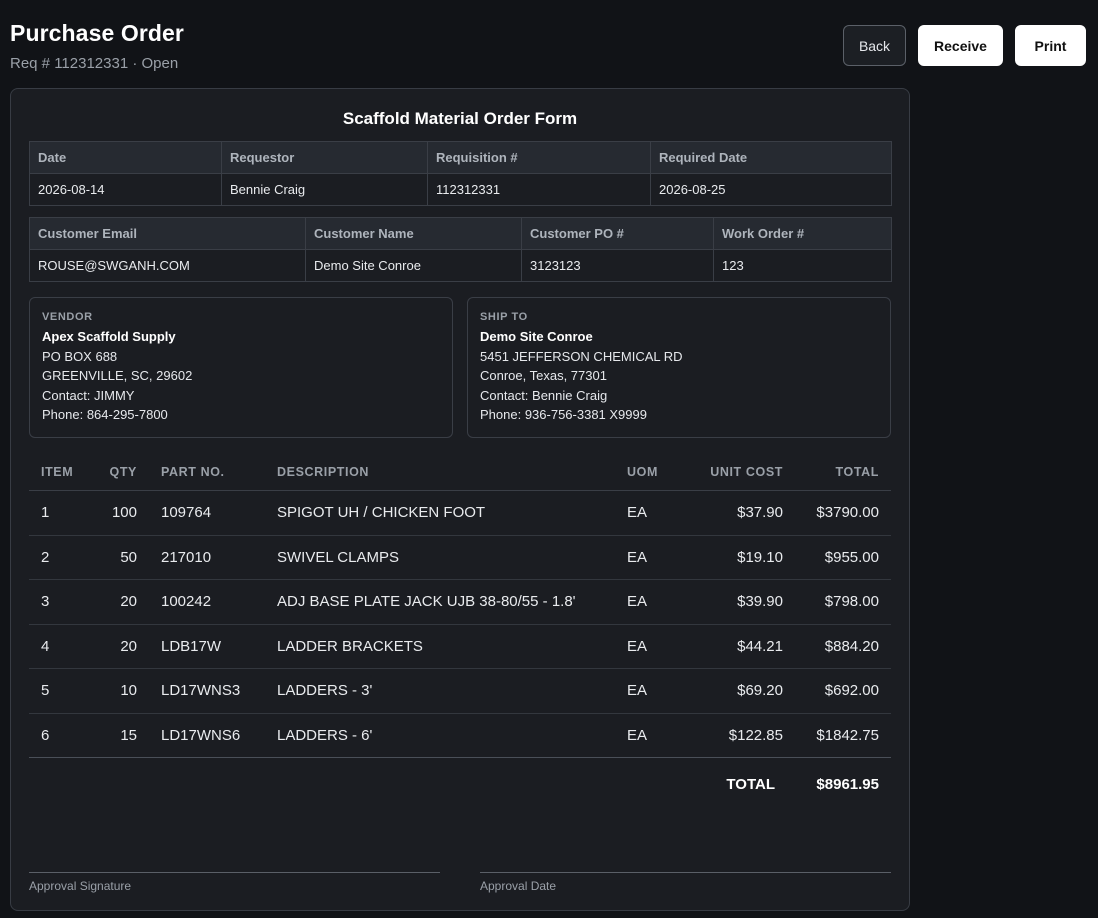 The height and width of the screenshot is (918, 1098). Describe the element at coordinates (440, 513) in the screenshot. I see `item-description: SPIGOT UH / CHICKEN FOOT` at that location.